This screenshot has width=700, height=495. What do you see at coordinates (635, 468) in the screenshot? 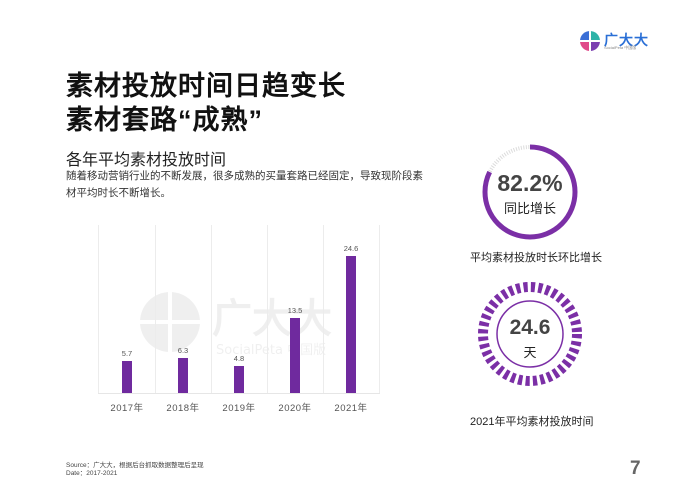
I see `page-number: 7` at bounding box center [635, 468].